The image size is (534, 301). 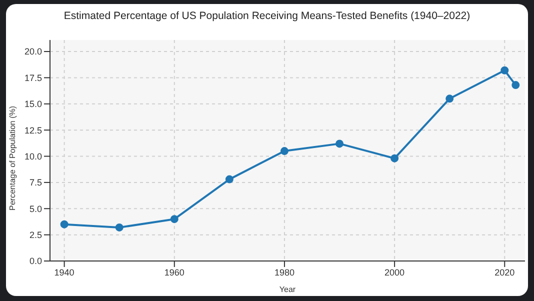 What do you see at coordinates (394, 272) in the screenshot?
I see `x-tick-label: 2000` at bounding box center [394, 272].